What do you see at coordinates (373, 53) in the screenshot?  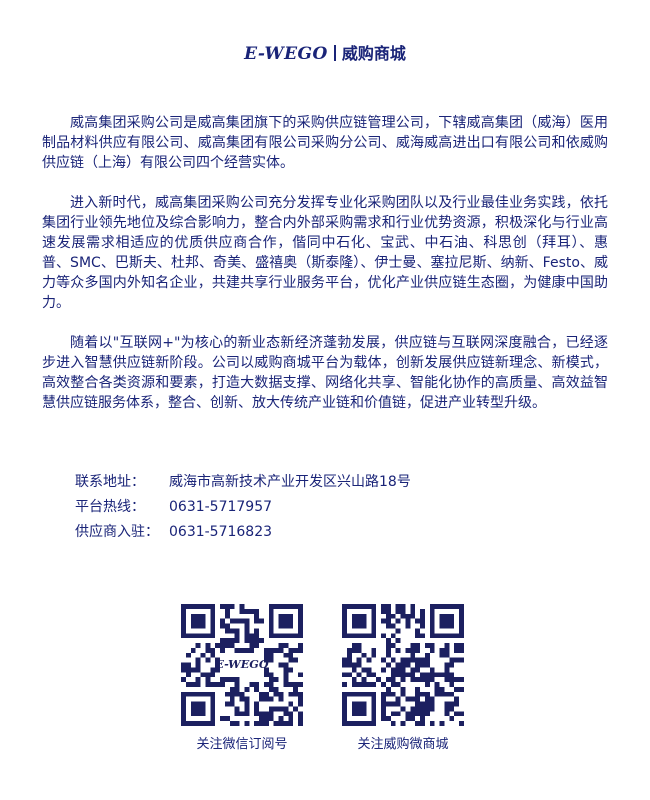 I see `header-title: 威购商城` at bounding box center [373, 53].